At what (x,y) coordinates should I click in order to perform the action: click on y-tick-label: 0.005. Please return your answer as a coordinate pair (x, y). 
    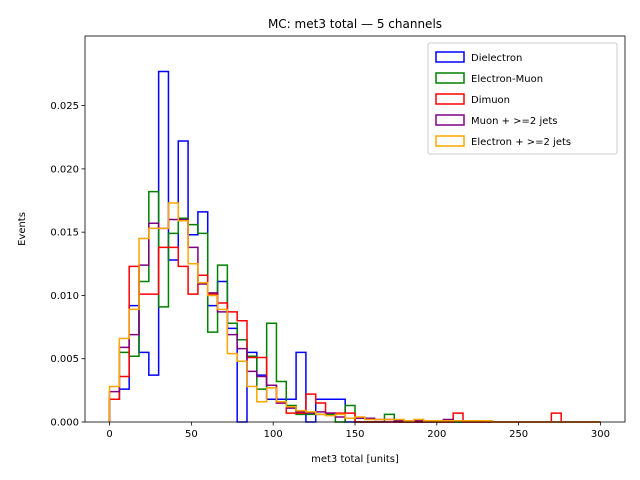
    Looking at the image, I should click on (64, 359).